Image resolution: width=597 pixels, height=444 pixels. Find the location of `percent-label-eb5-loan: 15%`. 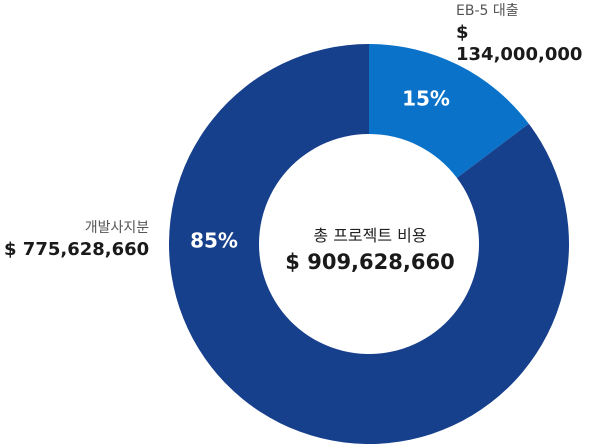

percent-label-eb5-loan: 15% is located at coordinates (426, 99).